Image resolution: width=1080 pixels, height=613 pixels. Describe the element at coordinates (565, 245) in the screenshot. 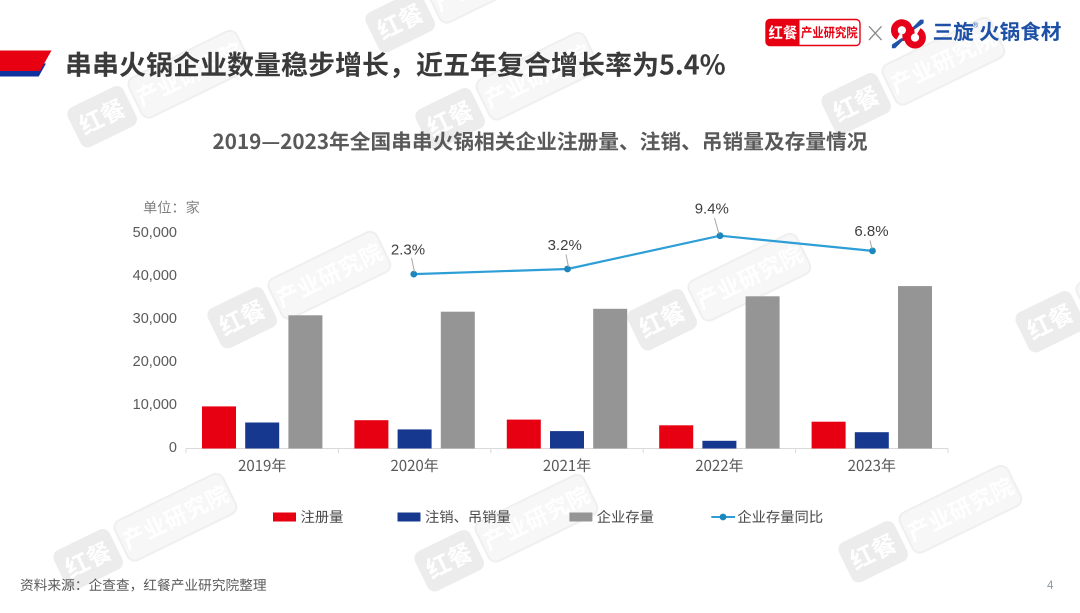

I see `svg-text: 3.2%` at that location.